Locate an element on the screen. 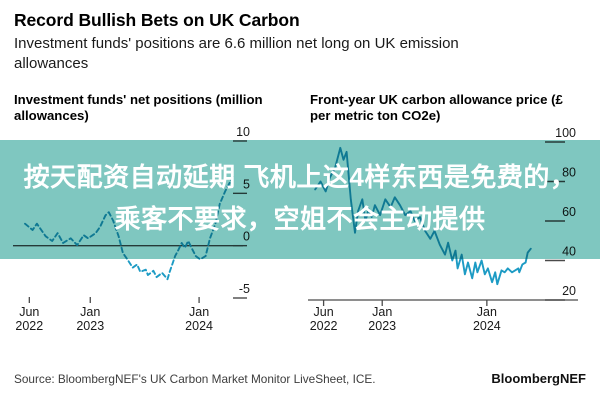 The image size is (600, 400). y-tick-label: -5 is located at coordinates (244, 289).